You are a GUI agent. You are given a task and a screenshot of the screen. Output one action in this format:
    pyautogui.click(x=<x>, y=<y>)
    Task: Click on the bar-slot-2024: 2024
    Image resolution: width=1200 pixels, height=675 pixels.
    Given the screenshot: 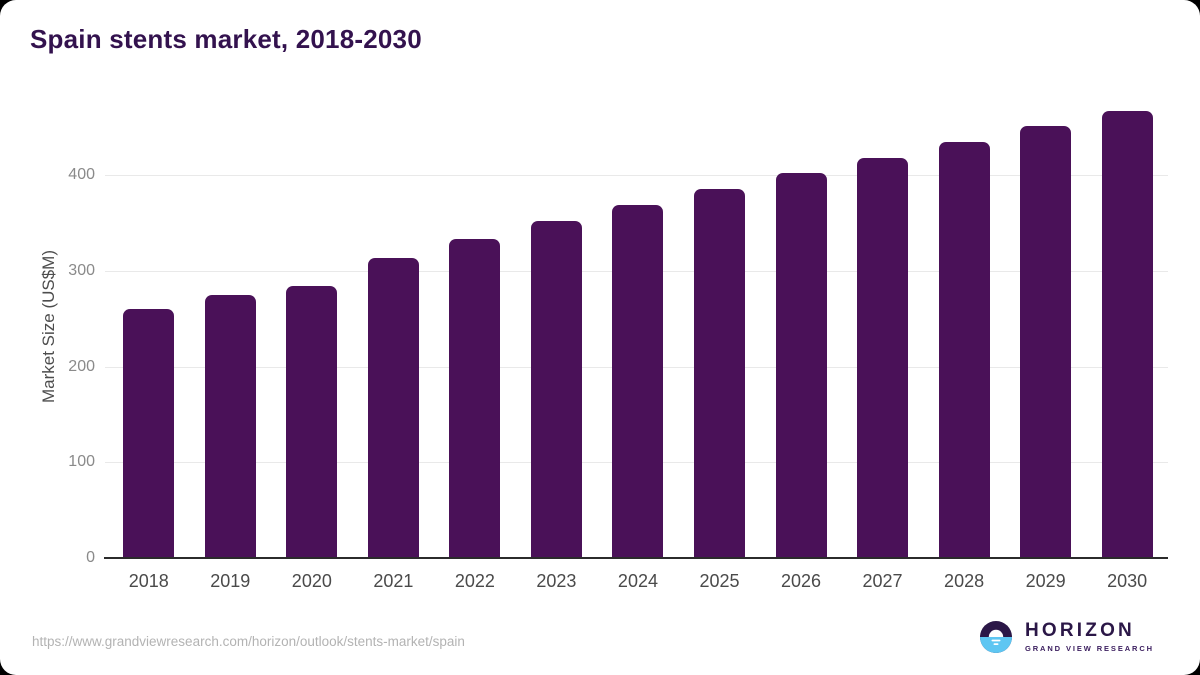 What is the action you would take?
    pyautogui.click(x=638, y=343)
    